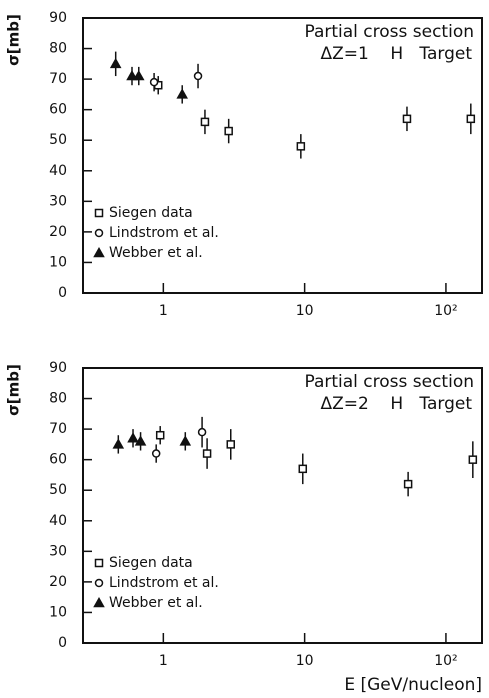  What do you see at coordinates (396, 54) in the screenshot?
I see `subtitle: ΔZ=1 H Target` at bounding box center [396, 54].